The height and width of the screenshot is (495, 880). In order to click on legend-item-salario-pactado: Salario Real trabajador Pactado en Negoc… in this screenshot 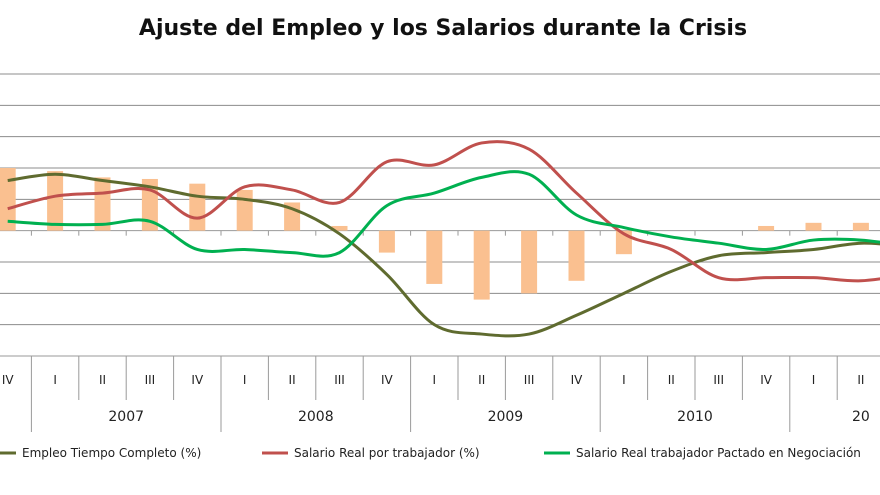, I will do `click(718, 453)`.